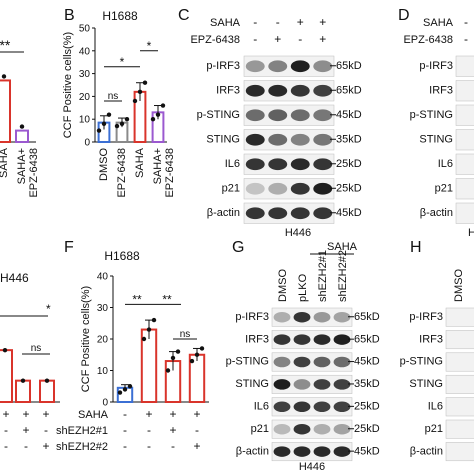 The width and height of the screenshot is (474, 474). Describe the element at coordinates (85, 120) in the screenshot. I see `panel-b-y-tick-label: 10` at that location.